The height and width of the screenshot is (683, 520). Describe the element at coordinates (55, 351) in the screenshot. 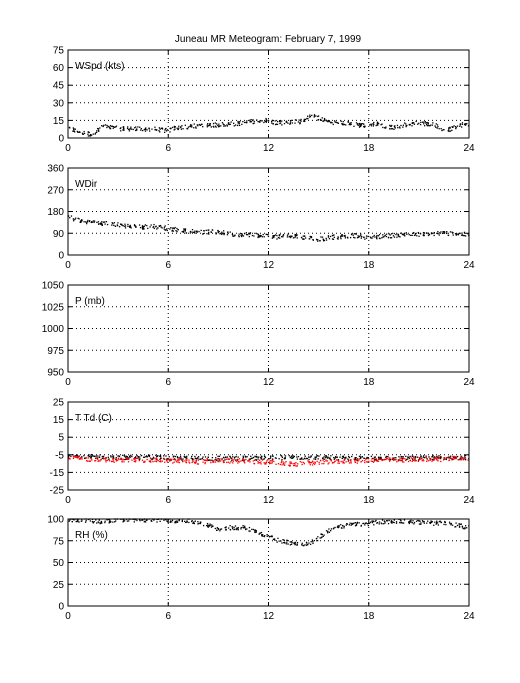

I see `y-tick-label: 975` at that location.